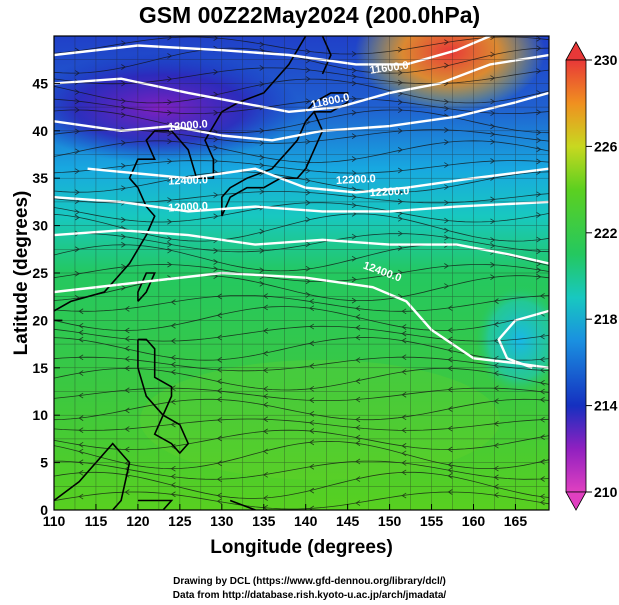 The width and height of the screenshot is (619, 605). What do you see at coordinates (40, 178) in the screenshot?
I see `y-tick-label: 35` at bounding box center [40, 178].